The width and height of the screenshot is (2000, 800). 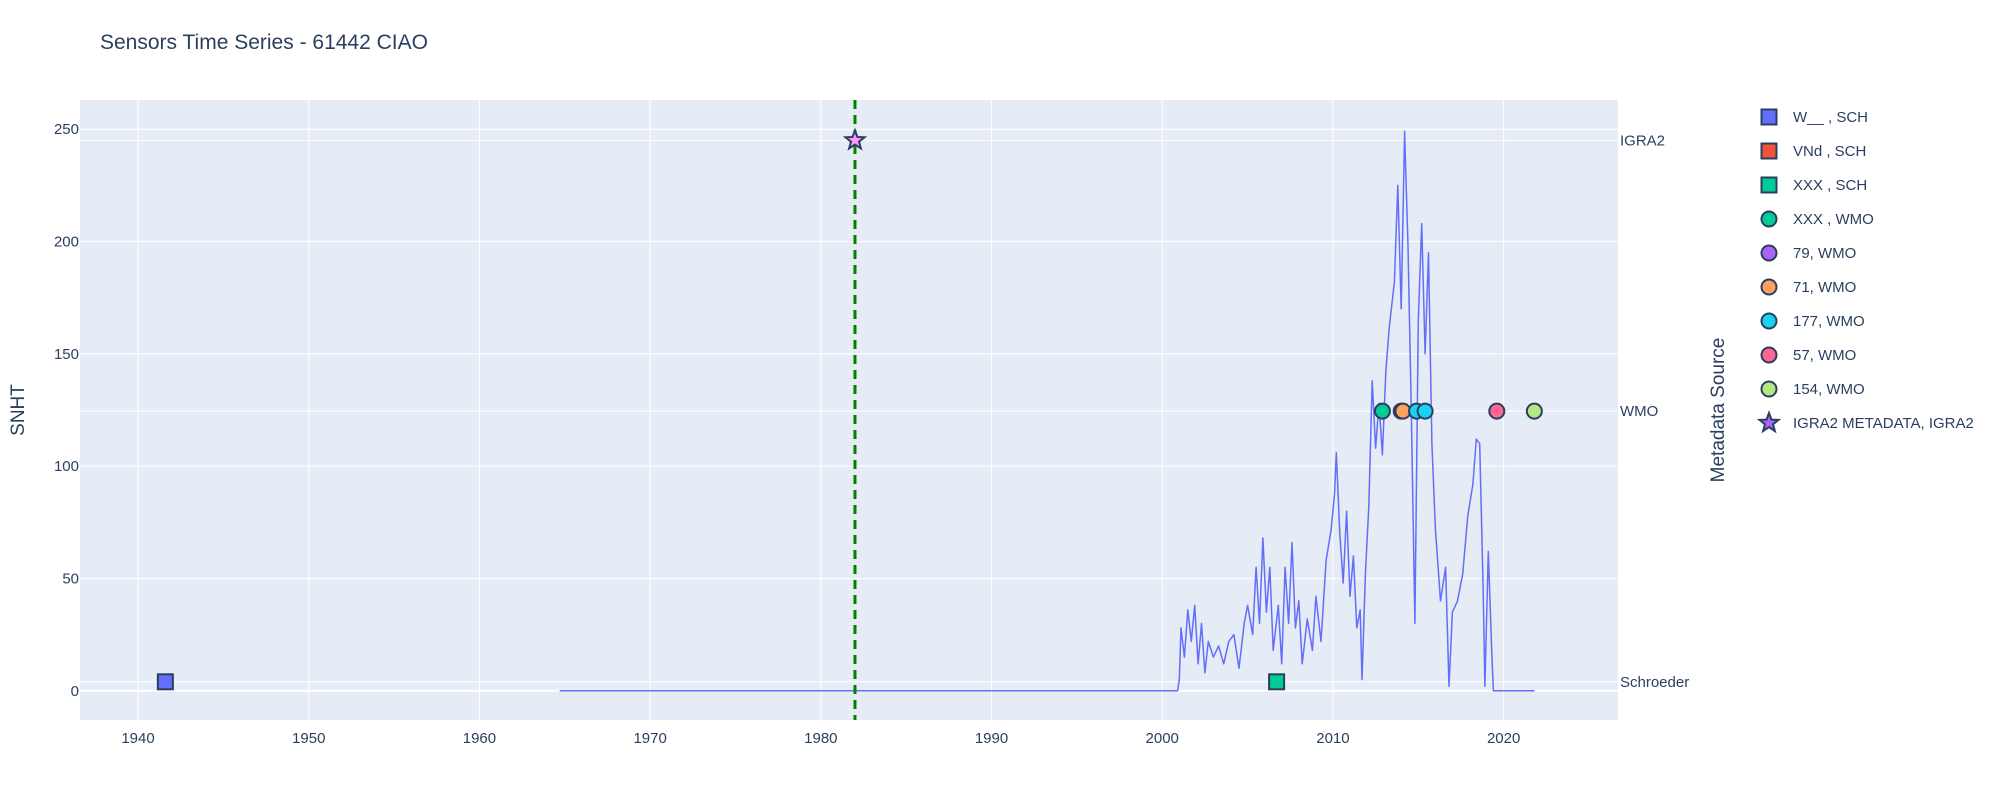 I want to click on legend-item: XXX , WMO, so click(x=1817, y=219).